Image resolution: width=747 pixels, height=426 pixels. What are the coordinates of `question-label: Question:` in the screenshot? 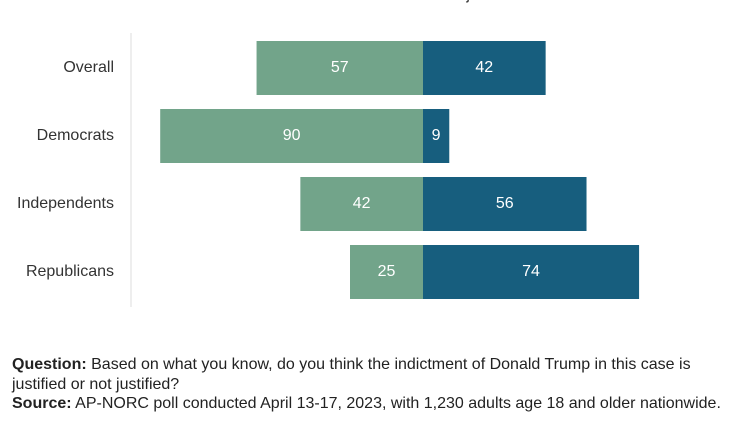 It's located at (49, 364).